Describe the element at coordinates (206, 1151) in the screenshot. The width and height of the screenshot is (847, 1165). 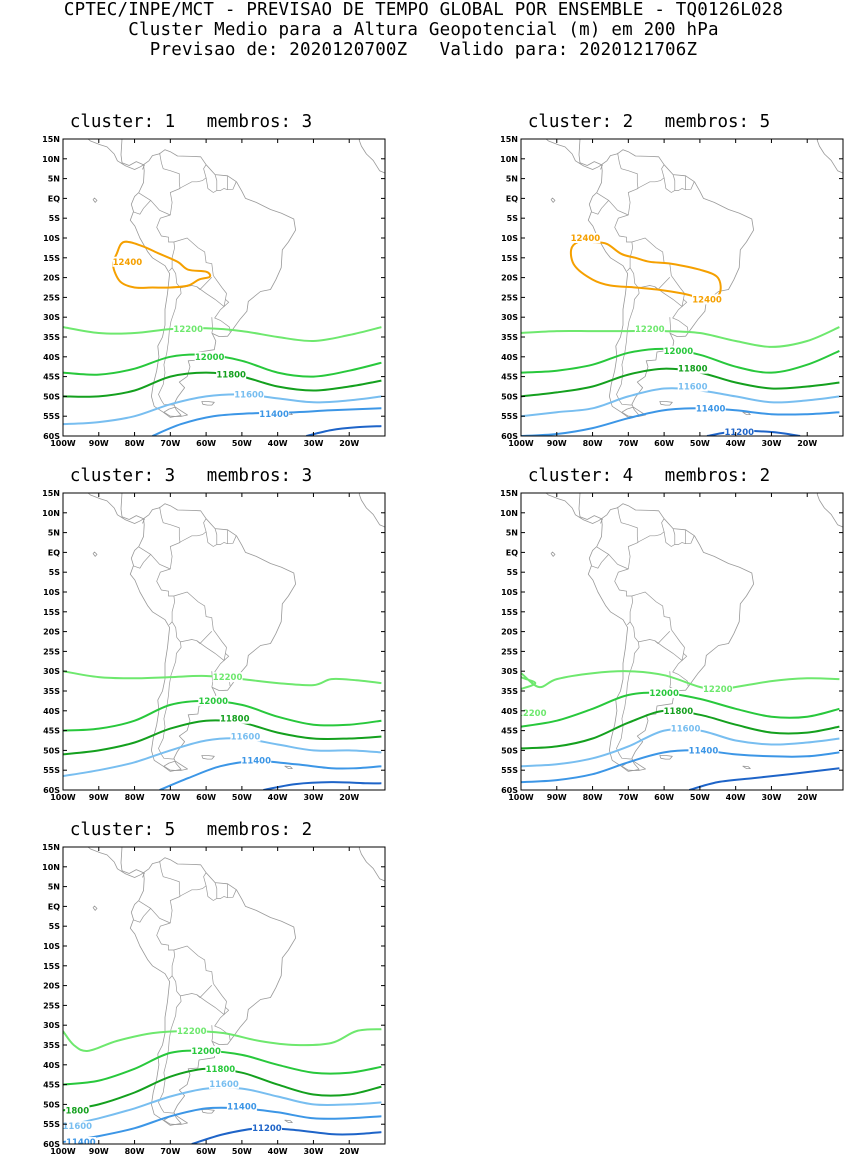
I see `lon-tick-label: 60W` at that location.